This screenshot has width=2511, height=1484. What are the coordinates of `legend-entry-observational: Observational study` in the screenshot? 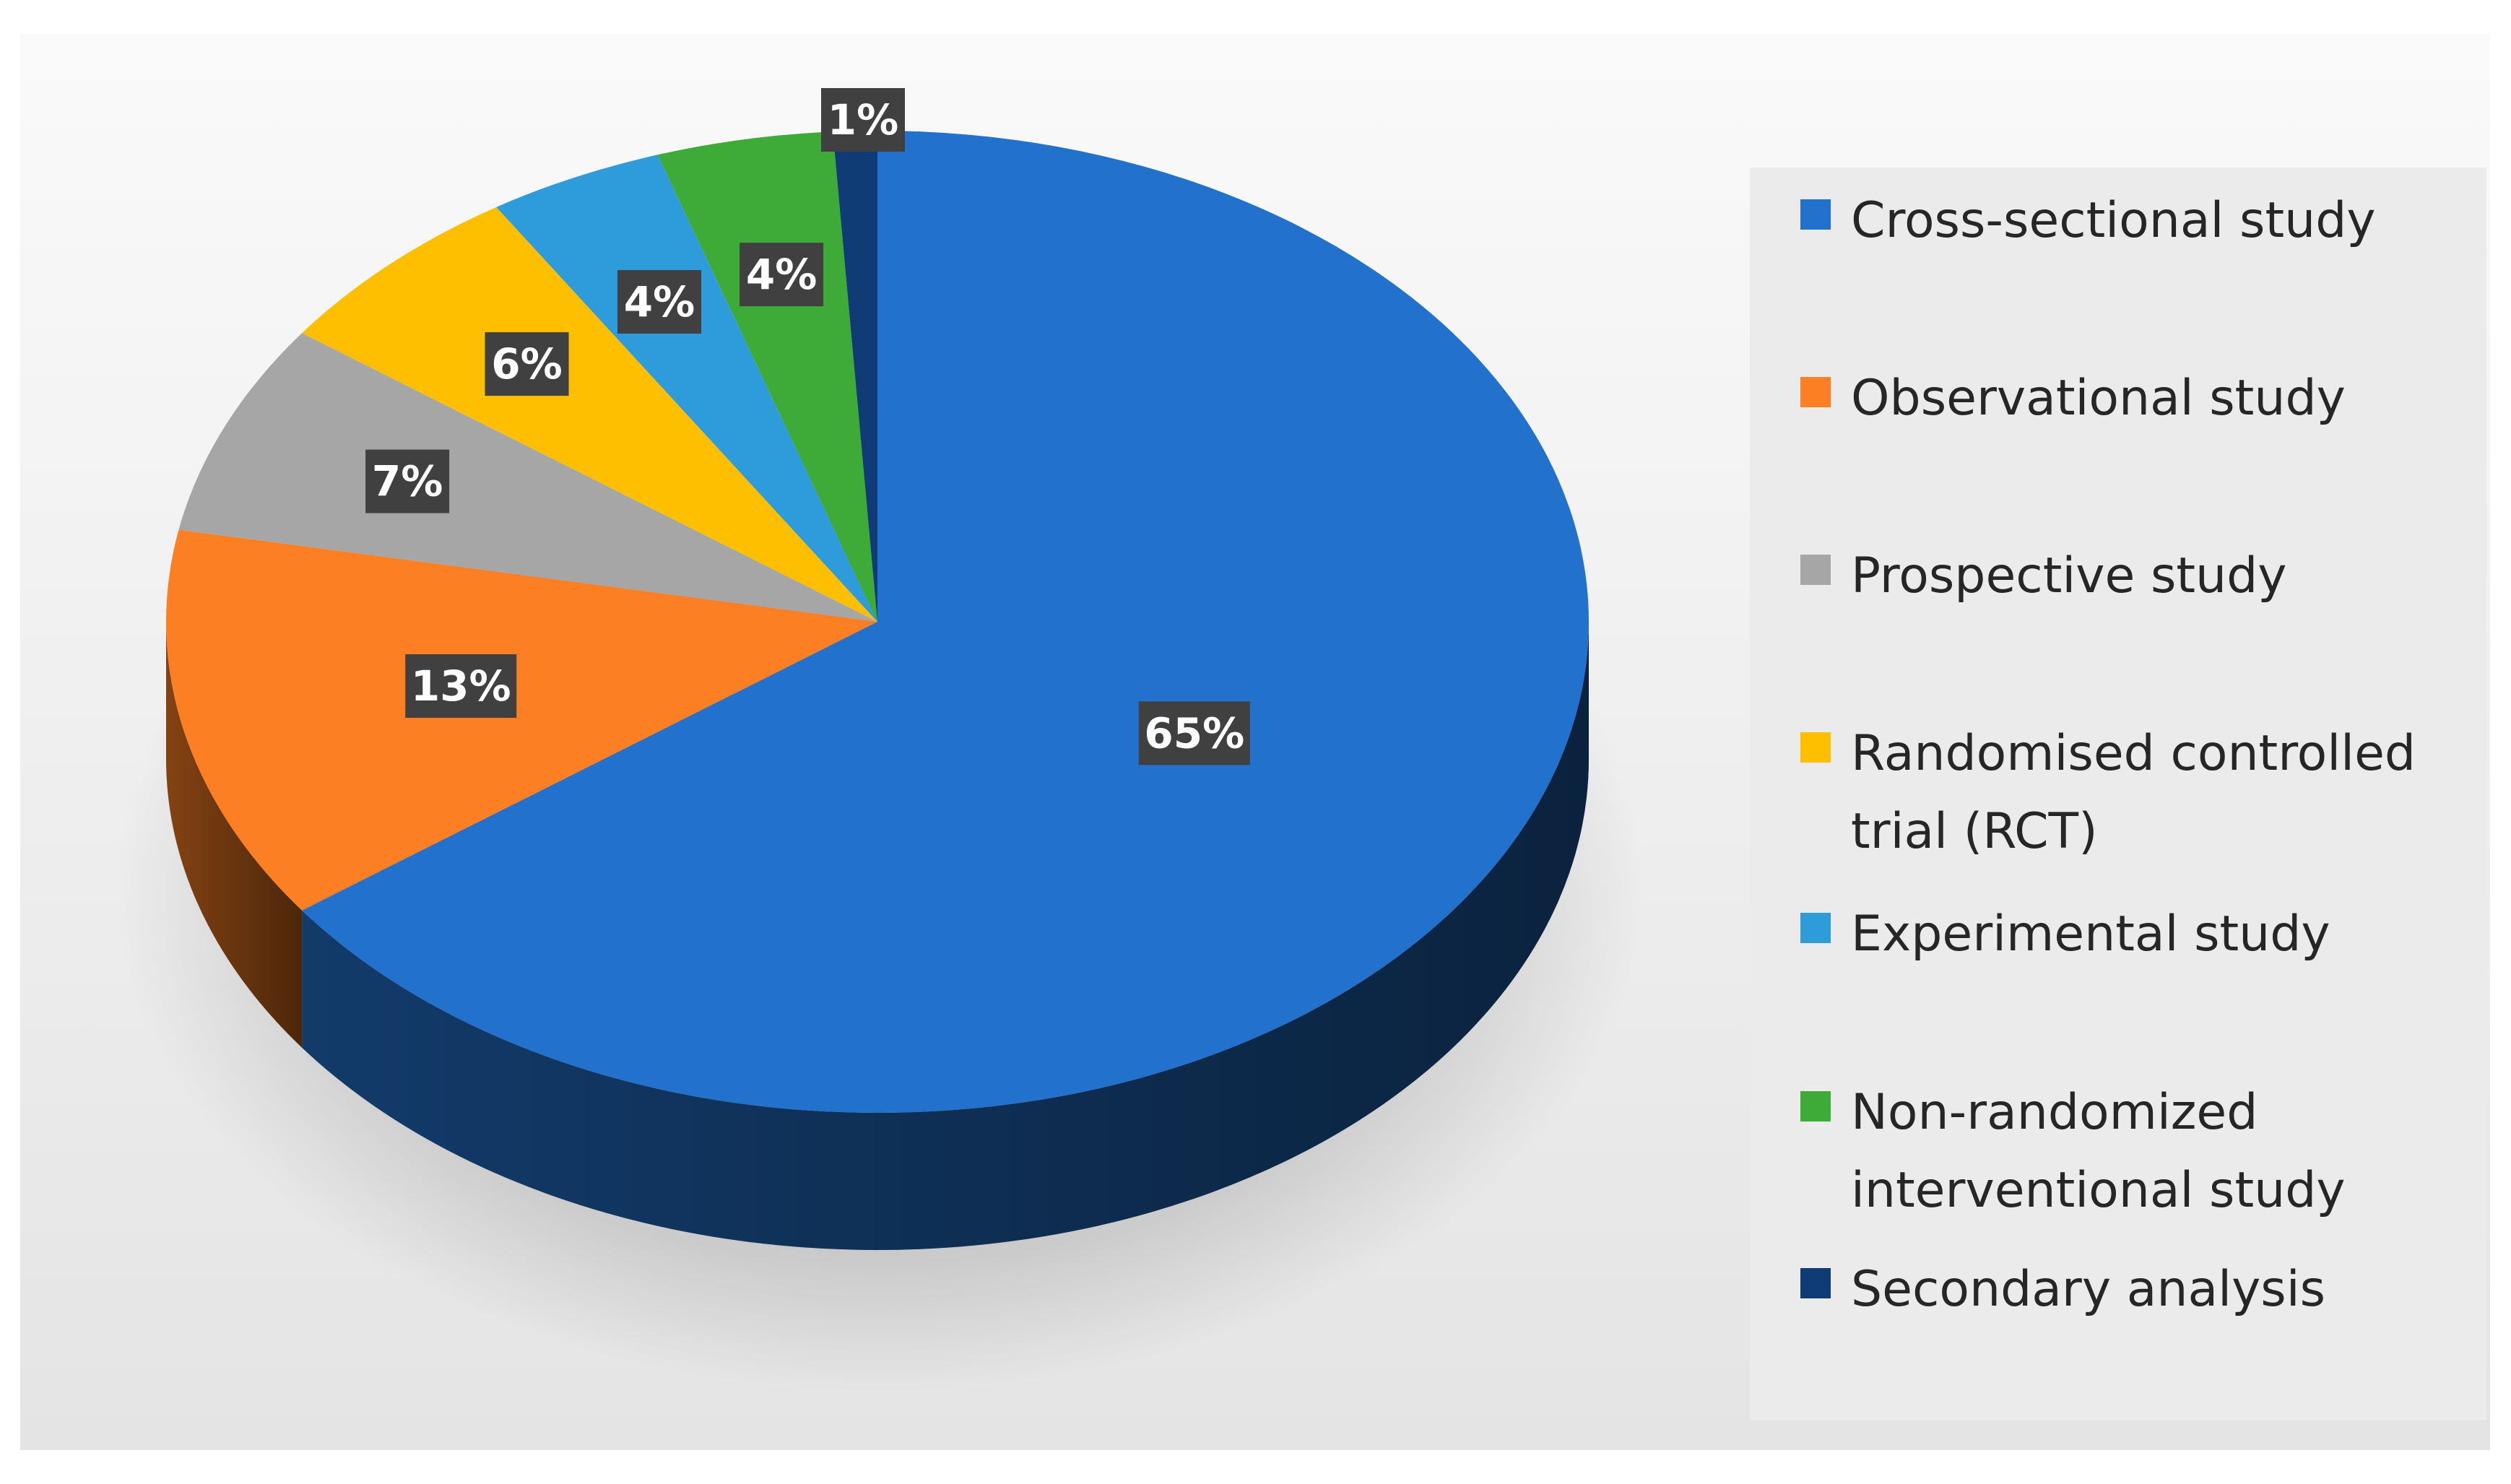 It's located at (2143, 399).